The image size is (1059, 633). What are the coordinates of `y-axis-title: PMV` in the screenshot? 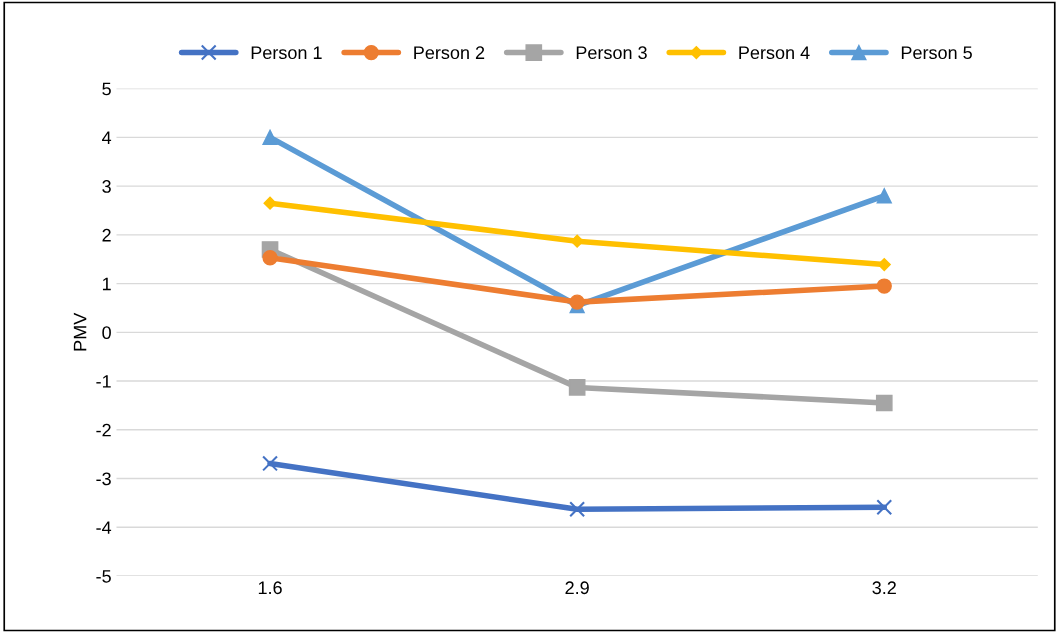 It's located at (80, 331).